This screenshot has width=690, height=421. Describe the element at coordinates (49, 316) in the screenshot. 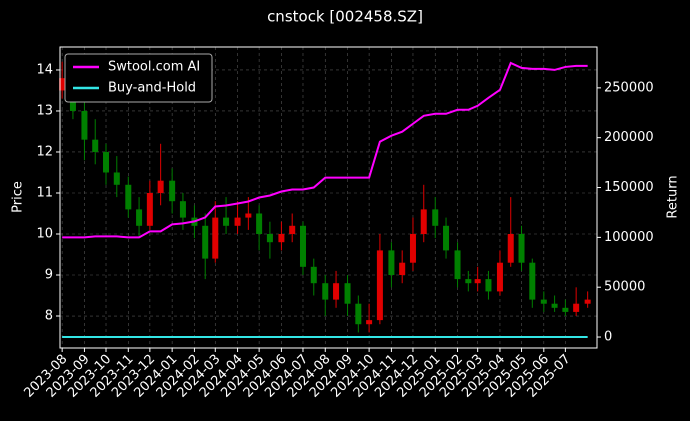

I see `y-tick-label: 8` at that location.